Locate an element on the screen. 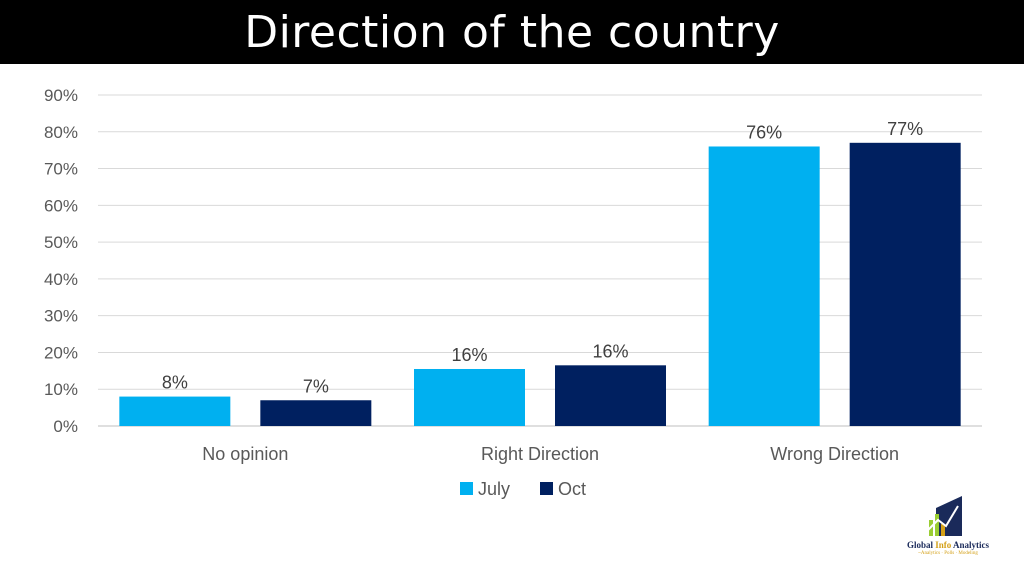  data-label: 77% is located at coordinates (905, 129).